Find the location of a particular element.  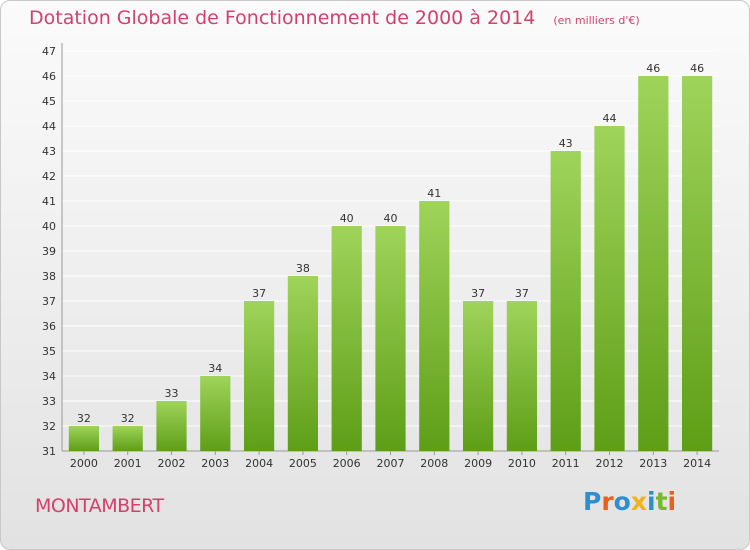

y-tick-label: 43 is located at coordinates (49, 151).